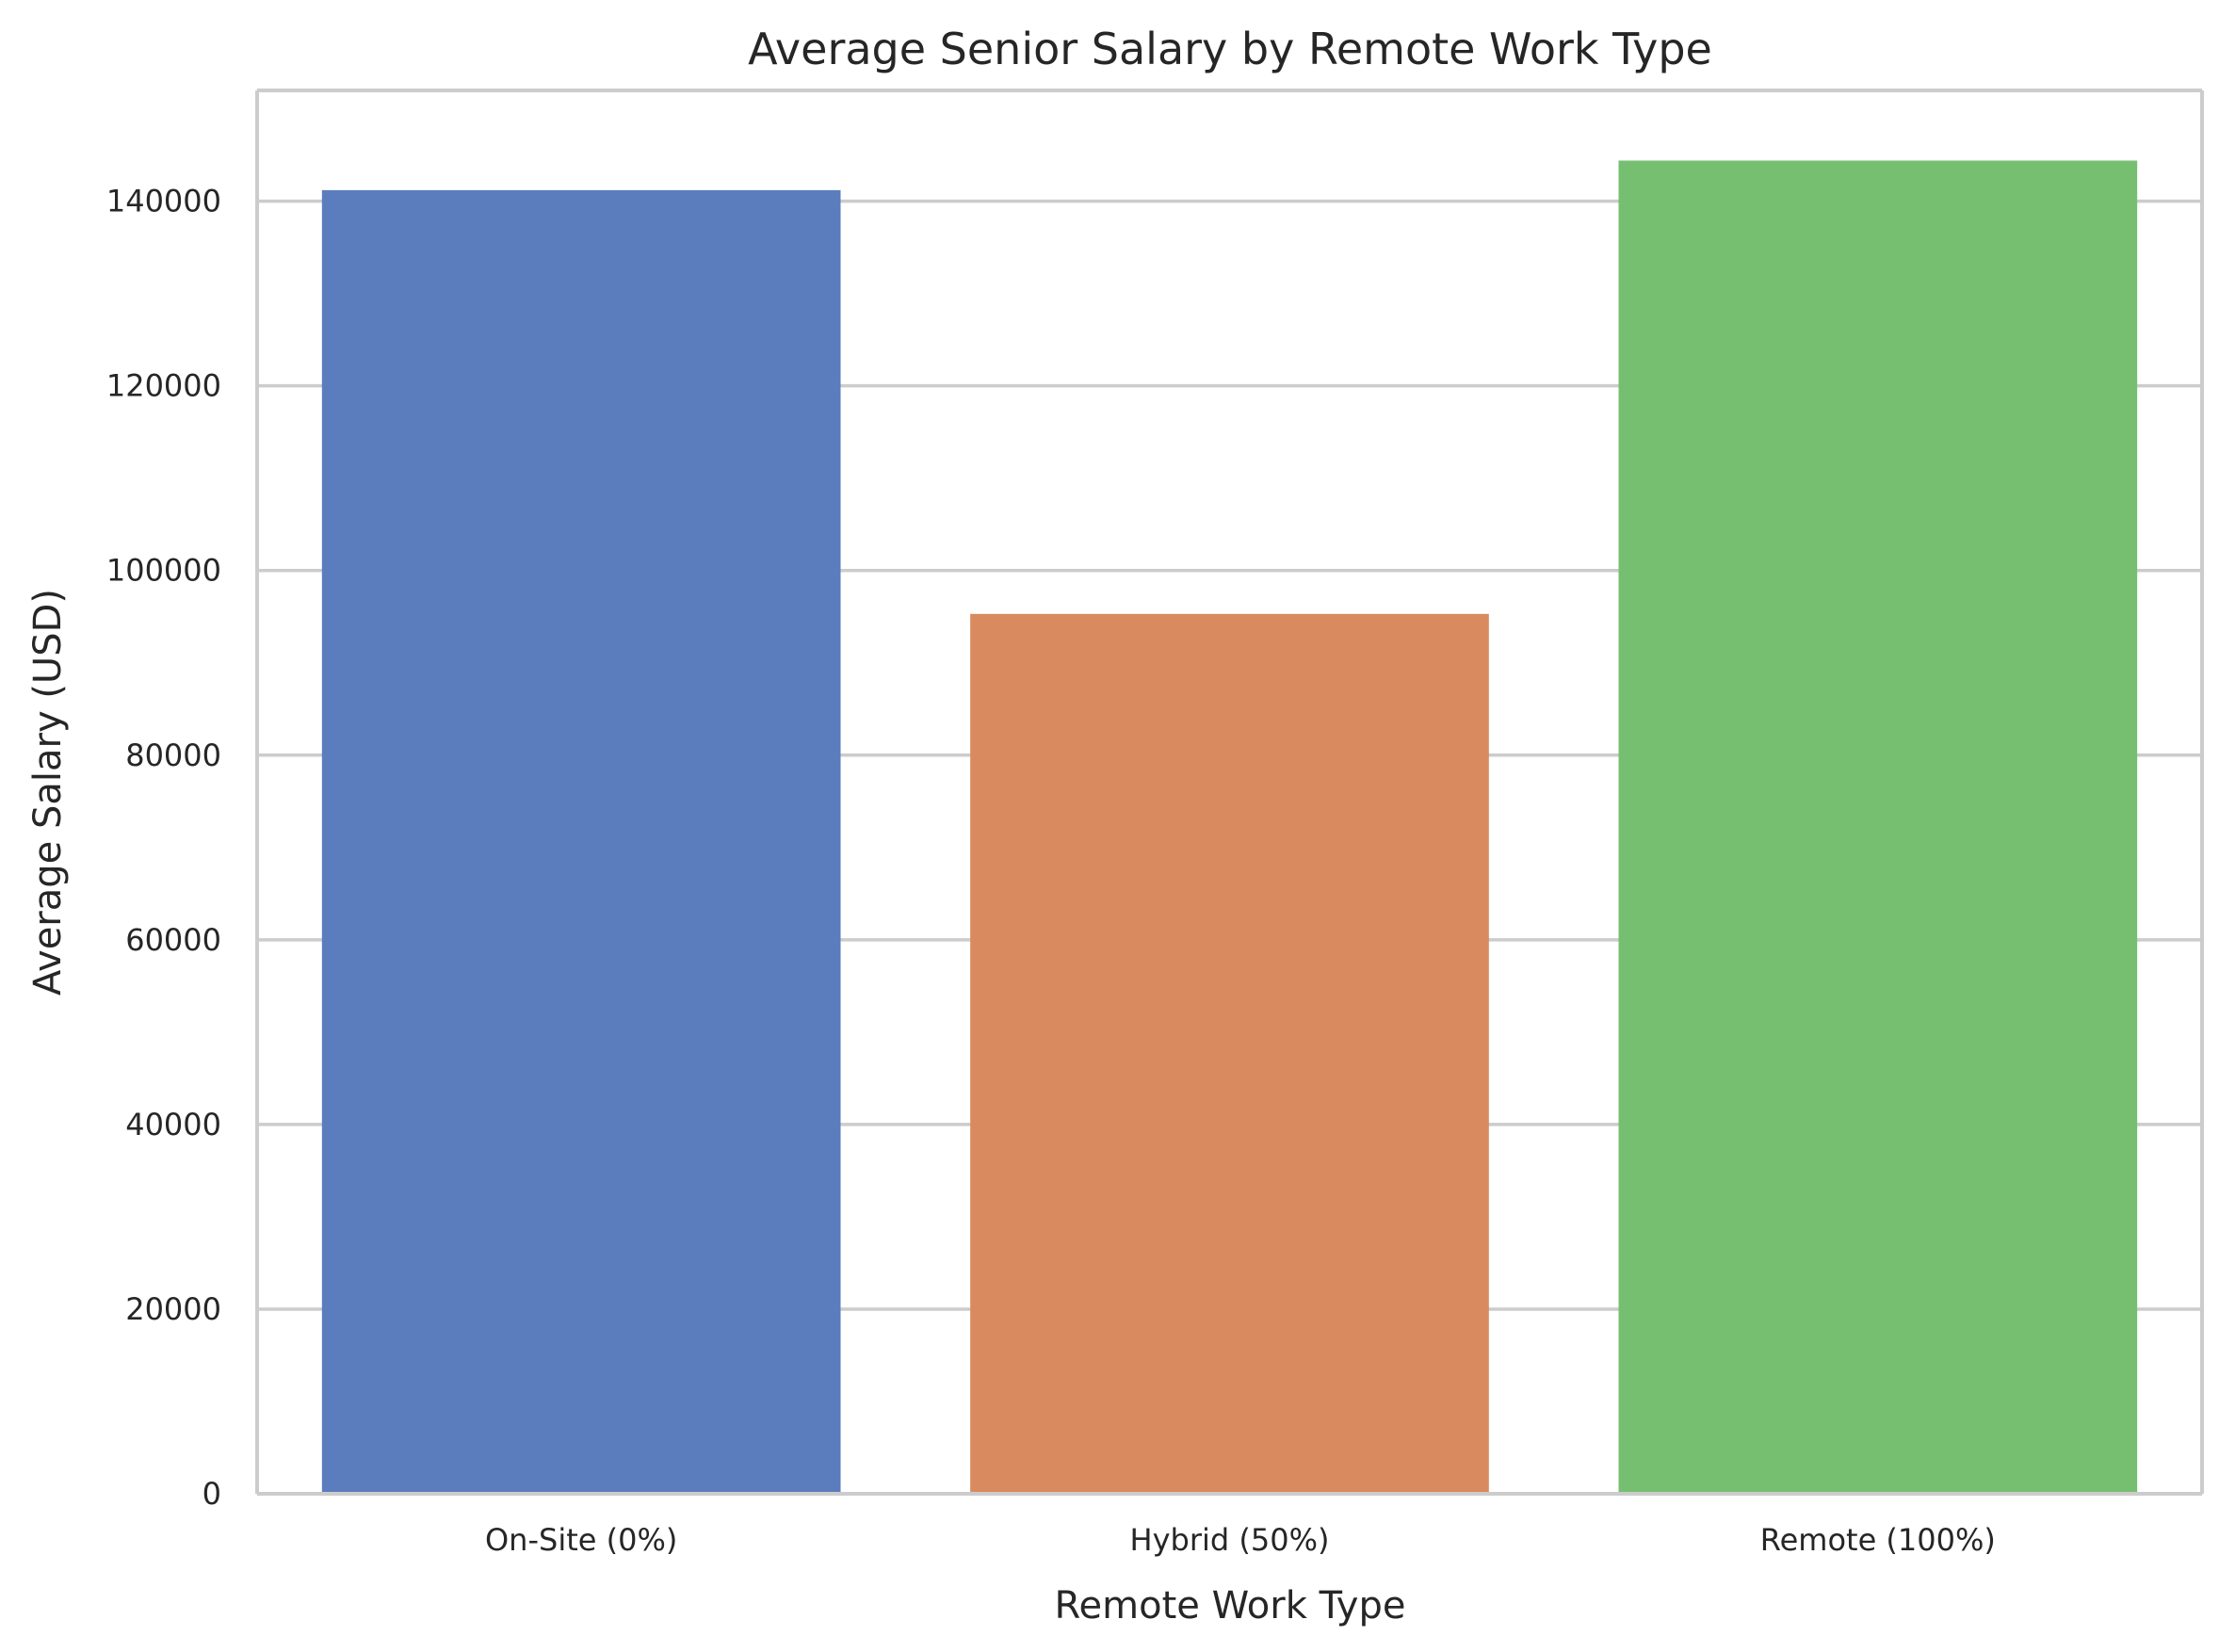 The height and width of the screenshot is (1652, 2219). What do you see at coordinates (211, 1494) in the screenshot?
I see `y-tick-label: 0` at bounding box center [211, 1494].